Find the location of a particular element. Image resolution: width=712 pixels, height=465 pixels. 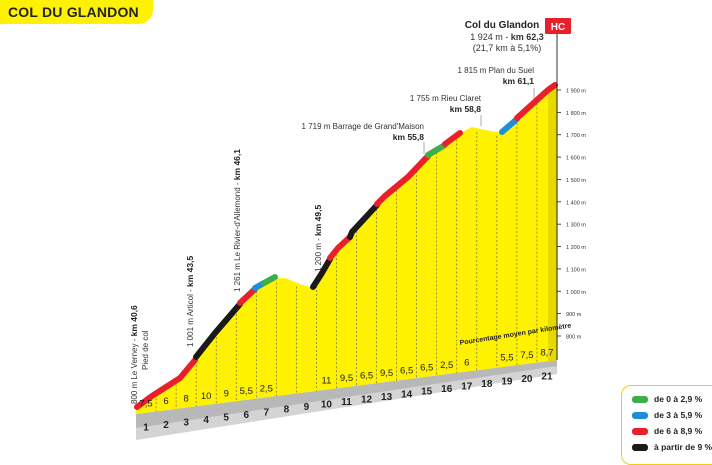

profile-title-tab: COL DU GLANDON is located at coordinates (76, 12).